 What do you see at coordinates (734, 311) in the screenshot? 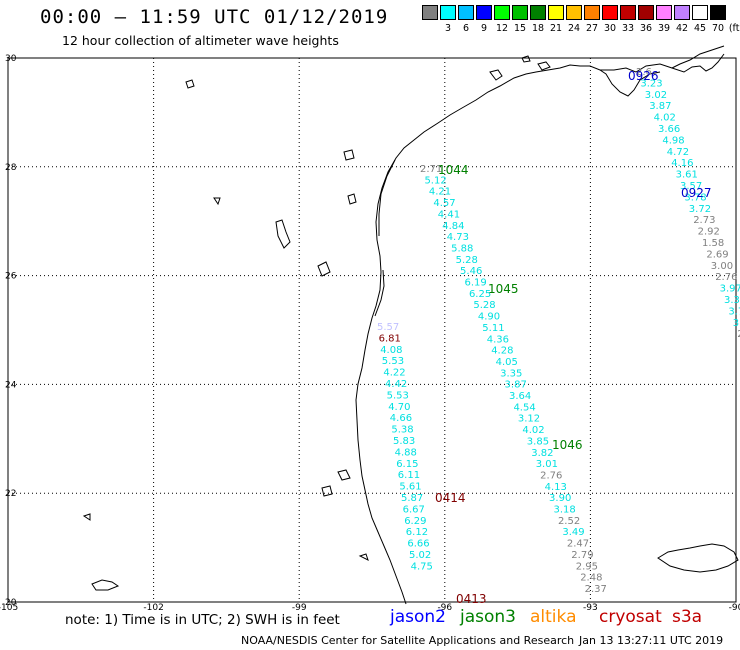
I see `wave-height-value: 3.76` at bounding box center [734, 311].